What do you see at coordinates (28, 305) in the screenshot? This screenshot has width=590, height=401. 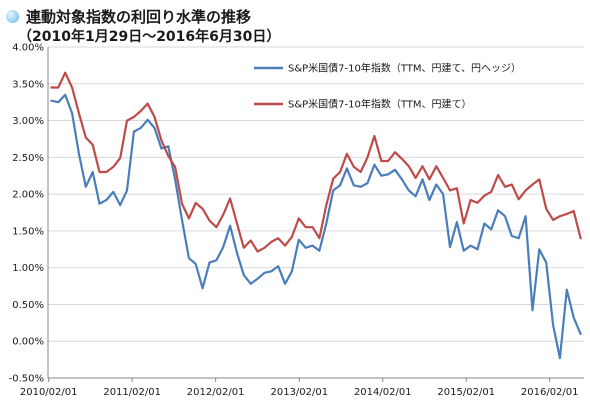 I see `y-tick-label: 0.50%` at bounding box center [28, 305].